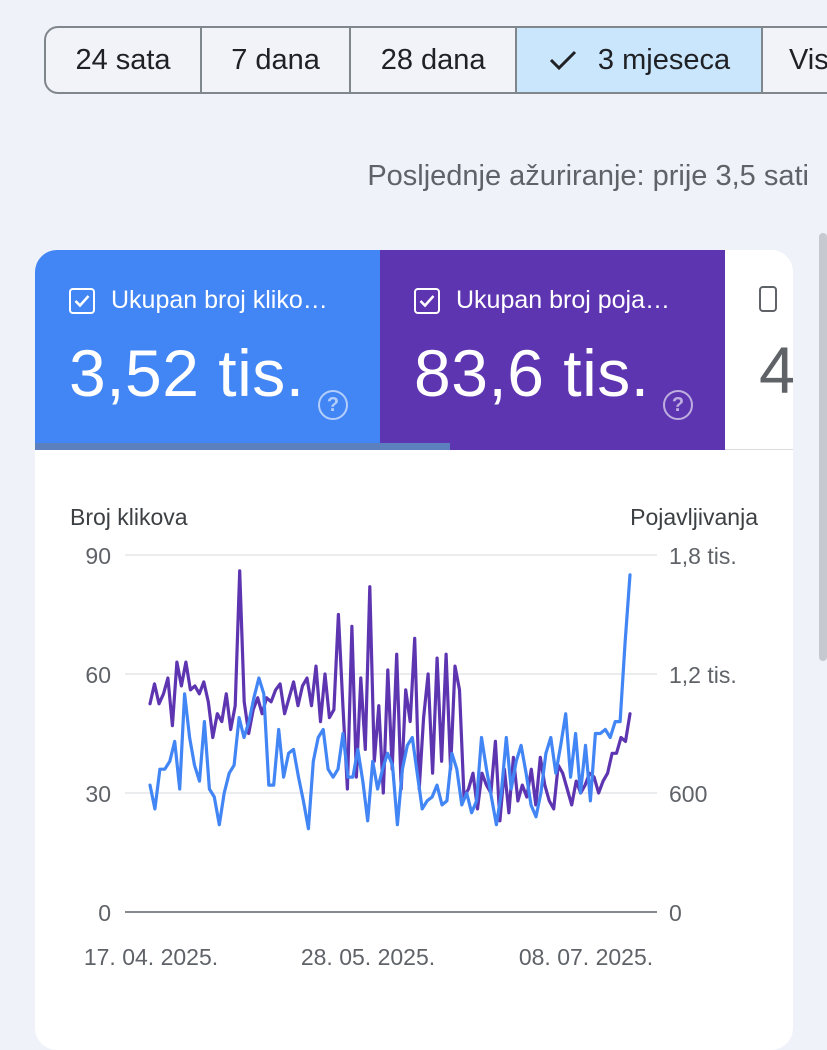  I want to click on scrollbar, so click(823, 447).